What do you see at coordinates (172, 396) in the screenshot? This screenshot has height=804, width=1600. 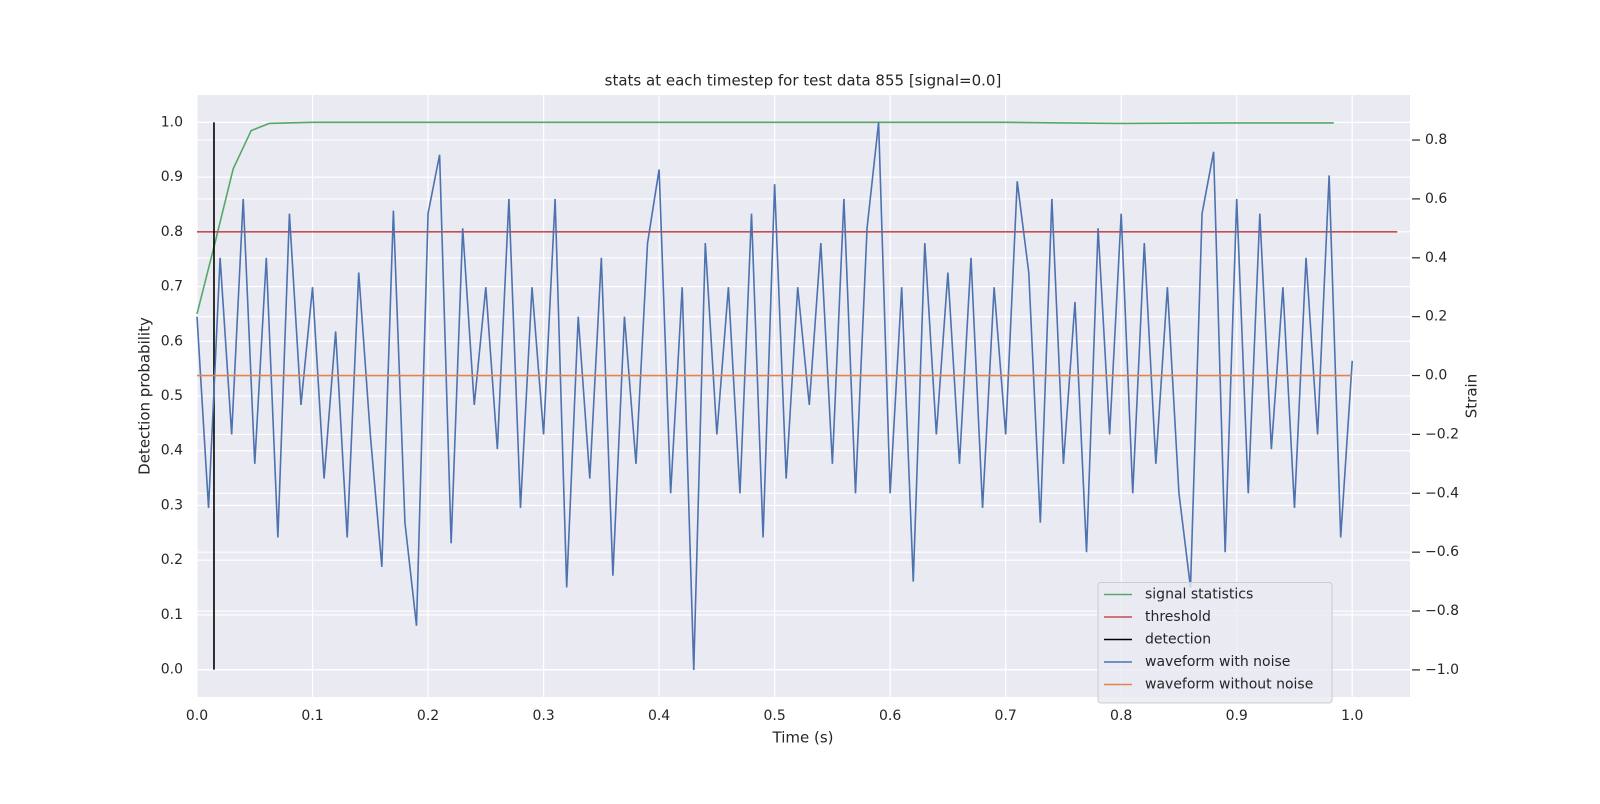 I see `y-tick-label: 0.5` at bounding box center [172, 396].